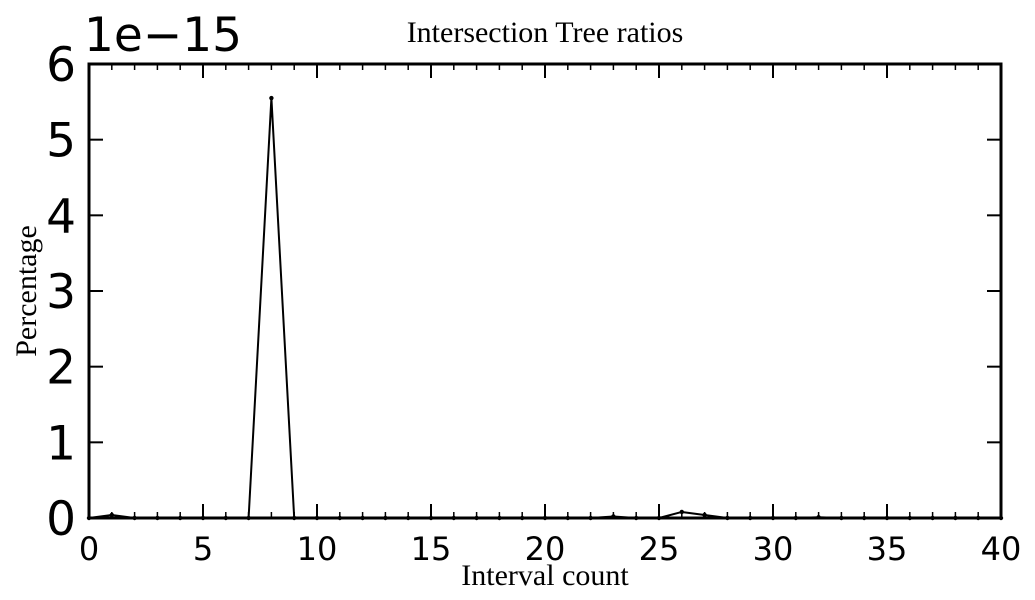 This screenshot has height=600, width=1035. What do you see at coordinates (61, 519) in the screenshot?
I see `y-tick-label: 0` at bounding box center [61, 519].